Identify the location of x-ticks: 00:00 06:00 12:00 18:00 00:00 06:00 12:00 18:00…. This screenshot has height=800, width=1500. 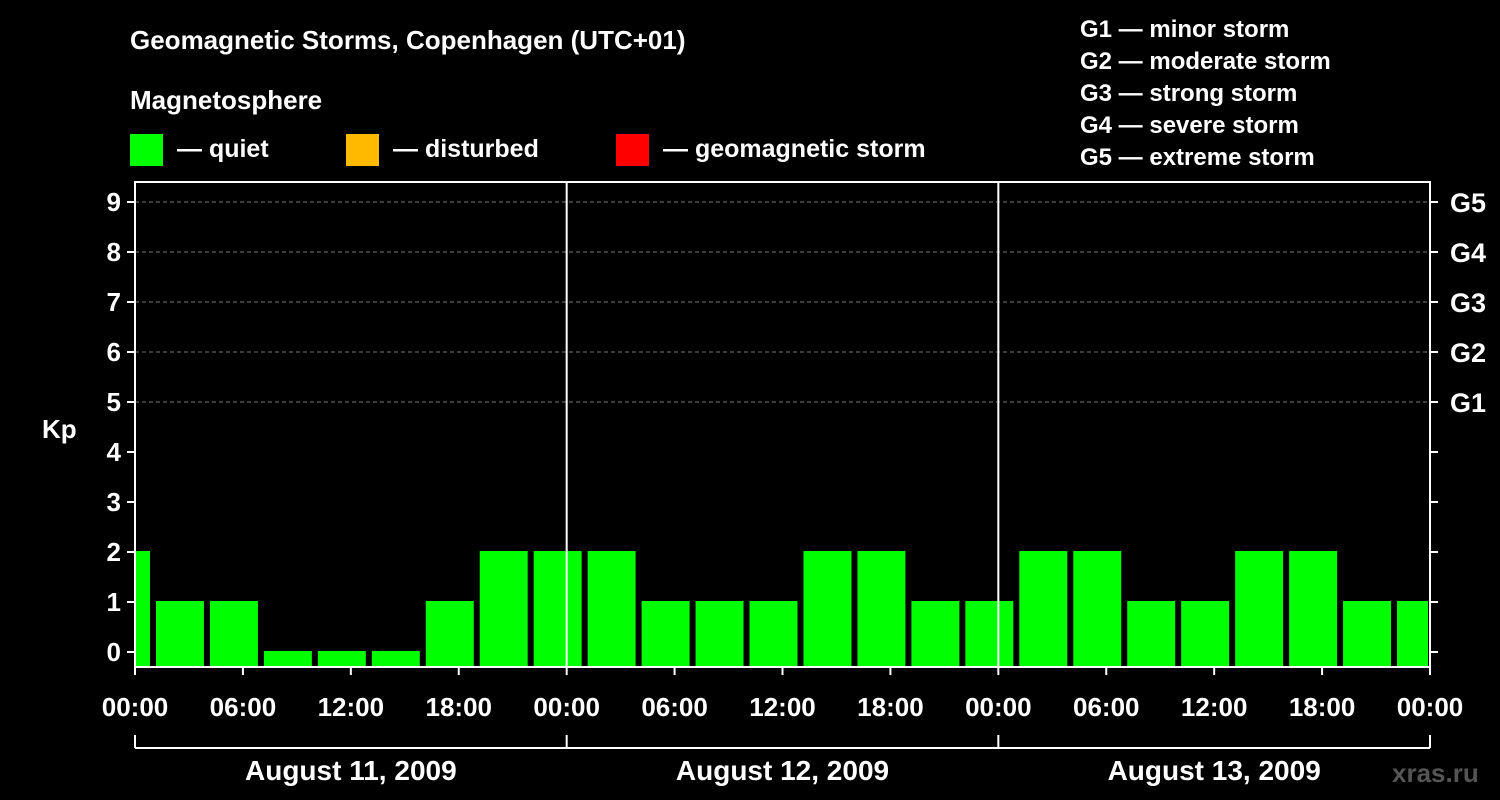
(783, 694).